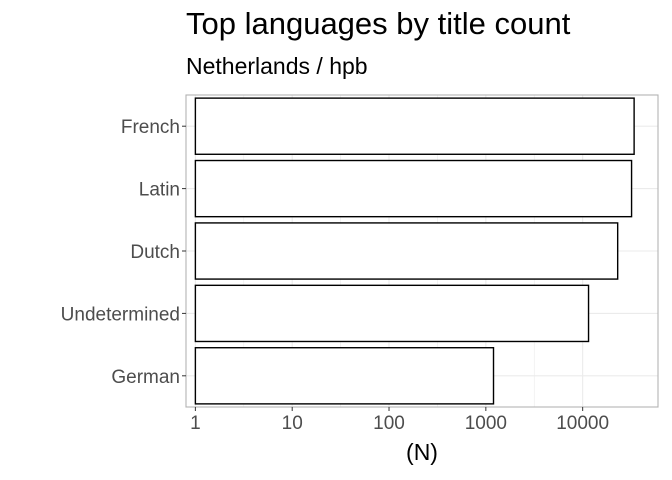  Describe the element at coordinates (406, 251) in the screenshot. I see `bar-dutch` at that location.